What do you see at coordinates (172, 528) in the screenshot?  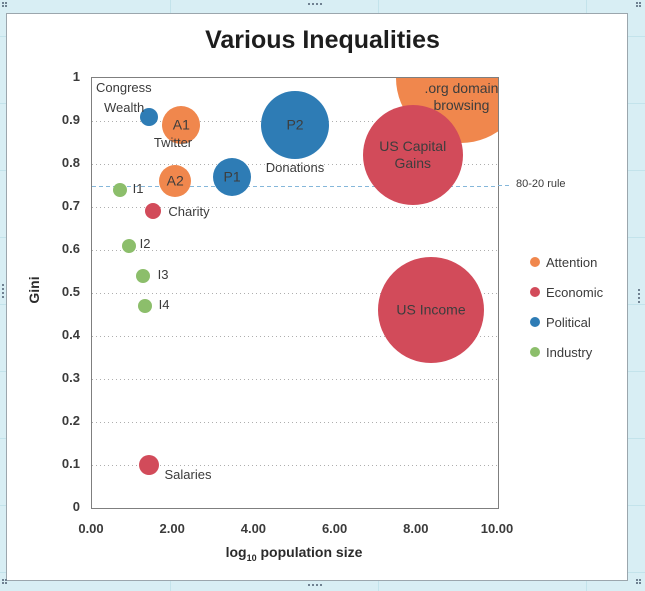 I see `x-tick-label-2.00: 2.00` at bounding box center [172, 528].